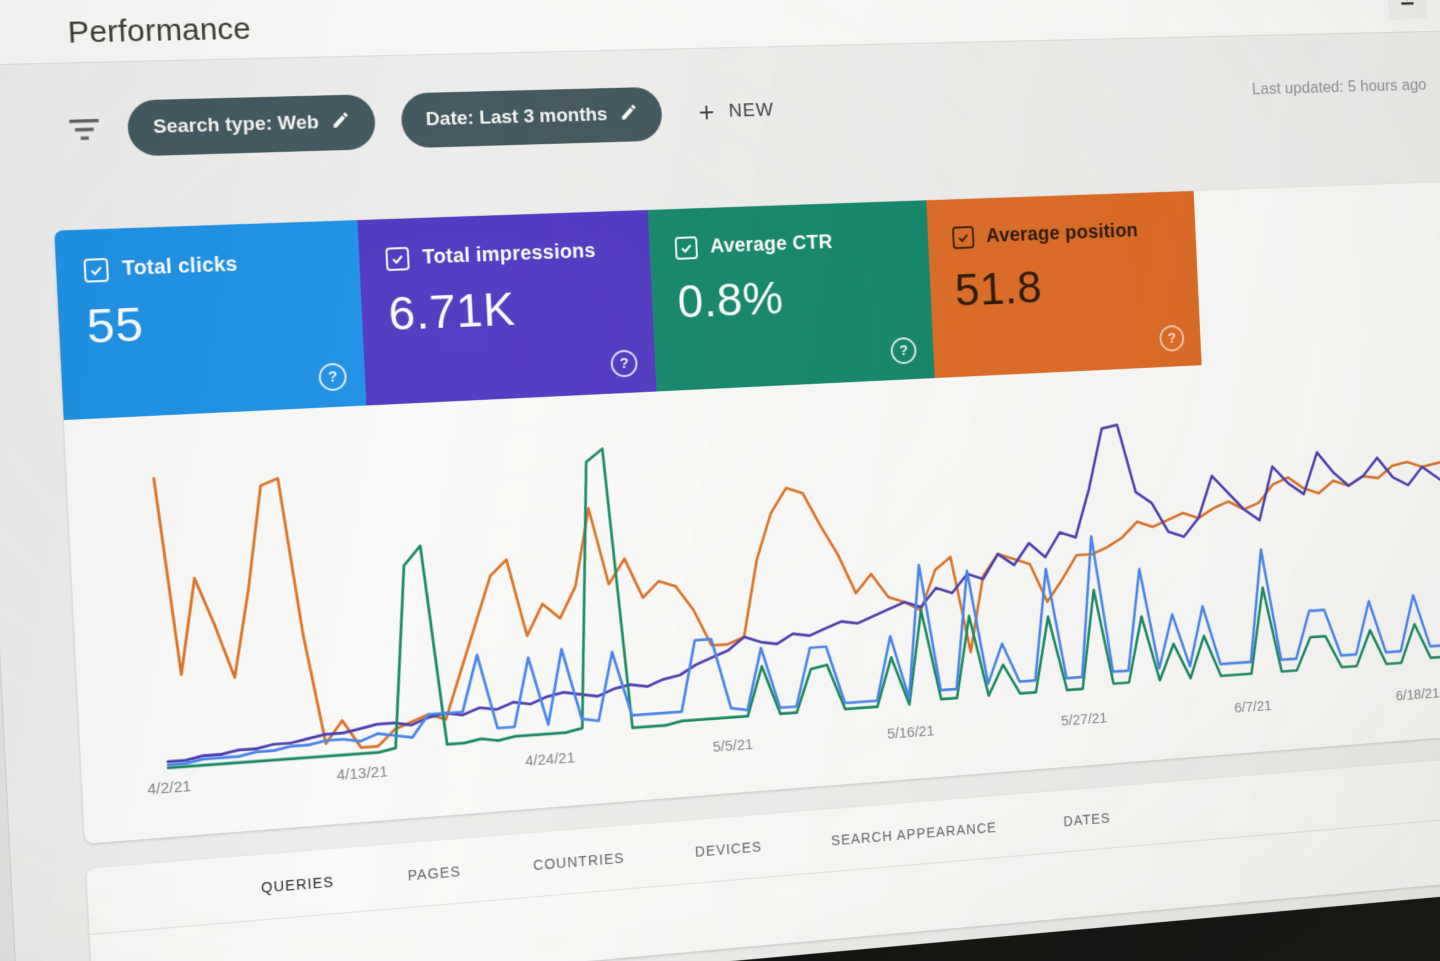 The width and height of the screenshot is (1440, 961). I want to click on date-range-chip: Date: Last 3 months, so click(531, 117).